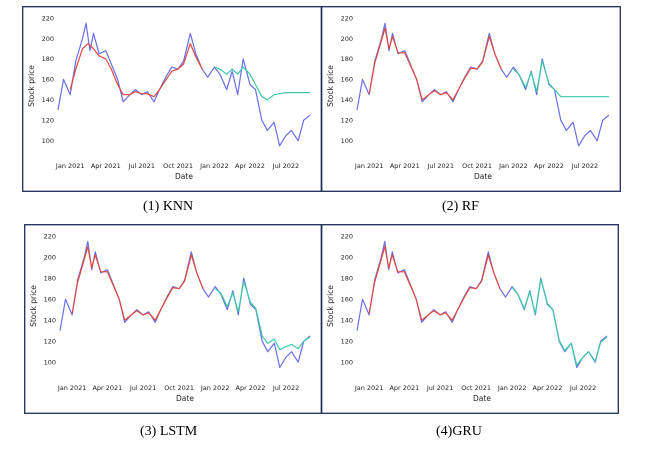  Describe the element at coordinates (168, 206) in the screenshot. I see `caption-knn: (1) KNN` at that location.